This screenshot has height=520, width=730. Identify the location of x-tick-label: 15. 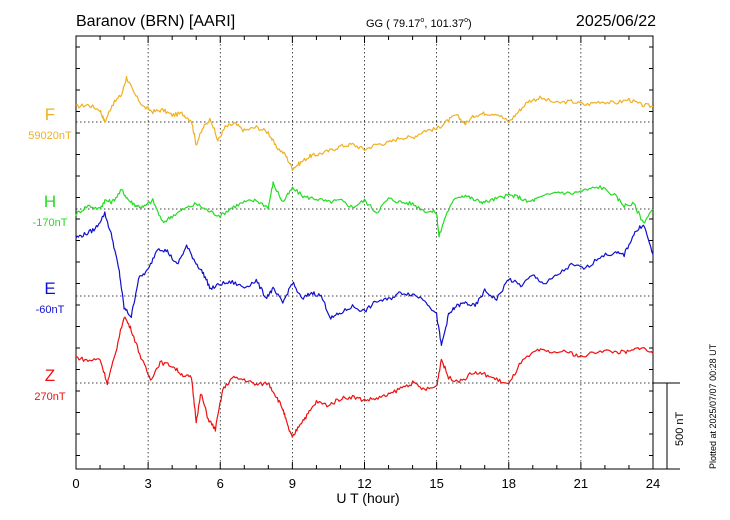
(436, 483).